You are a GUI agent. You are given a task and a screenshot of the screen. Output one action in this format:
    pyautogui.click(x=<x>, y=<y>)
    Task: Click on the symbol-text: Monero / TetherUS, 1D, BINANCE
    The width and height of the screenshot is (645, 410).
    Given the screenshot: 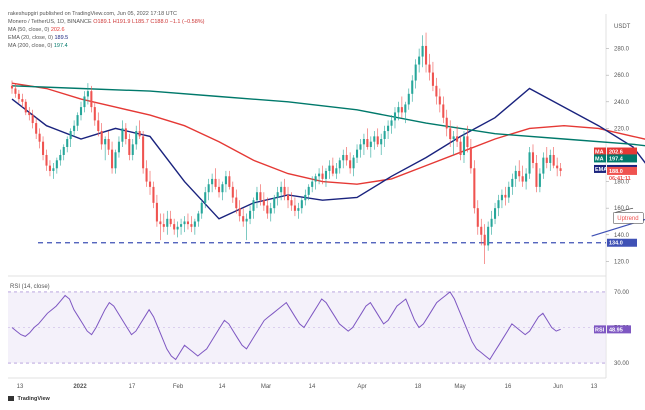 What is the action you would take?
    pyautogui.click(x=50, y=22)
    